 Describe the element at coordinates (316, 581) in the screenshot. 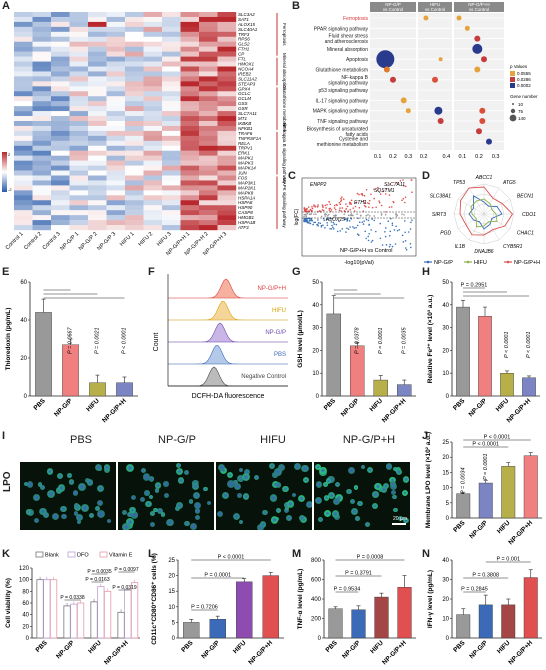

I see `y-tick-label: 600` at that location.